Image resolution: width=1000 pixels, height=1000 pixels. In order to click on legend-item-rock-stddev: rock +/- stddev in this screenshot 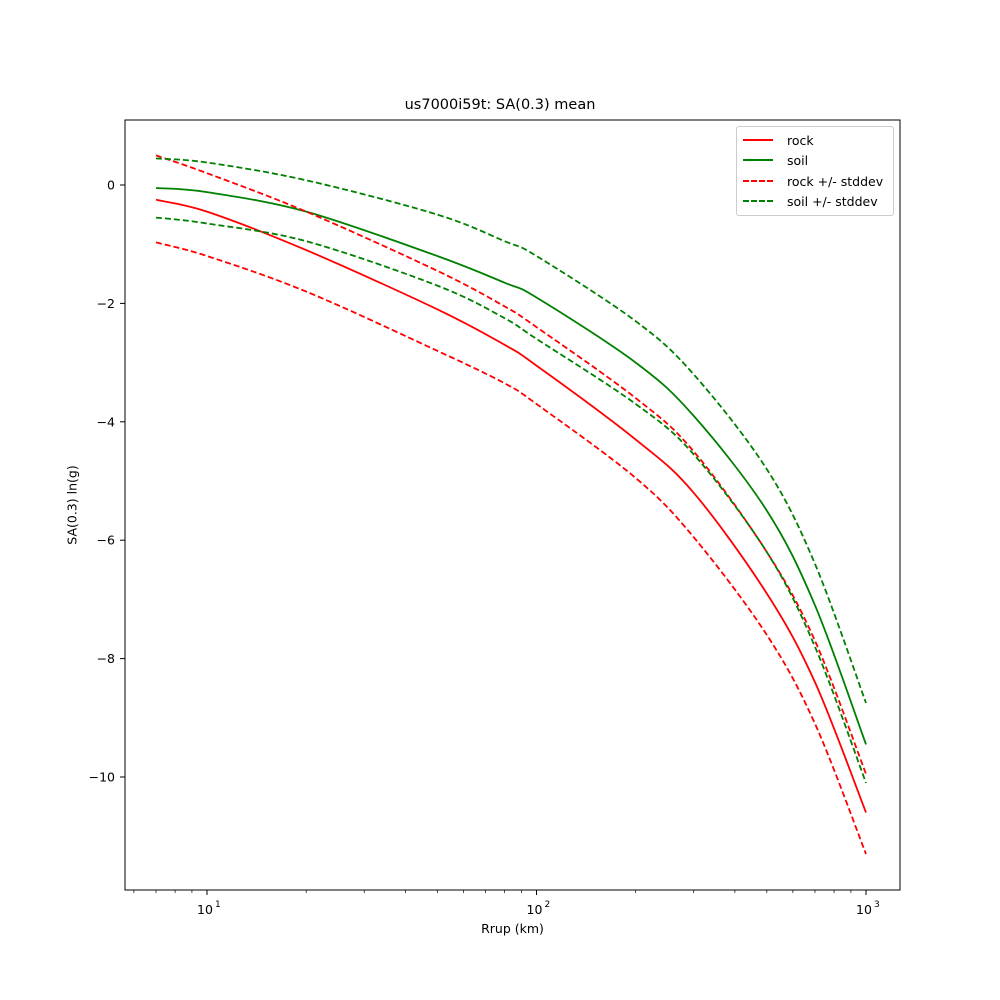, I will do `click(813, 181)`.